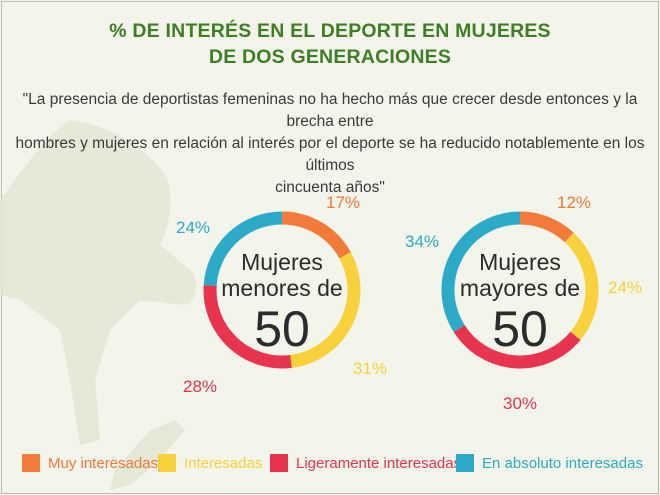  I want to click on donut-2-value-label-interesadas: 24%, so click(625, 287).